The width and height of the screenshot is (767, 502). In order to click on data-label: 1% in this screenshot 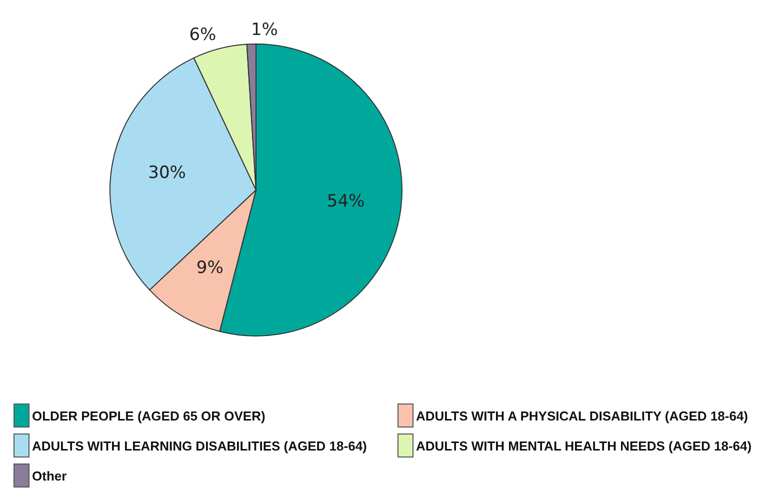, I will do `click(264, 30)`.